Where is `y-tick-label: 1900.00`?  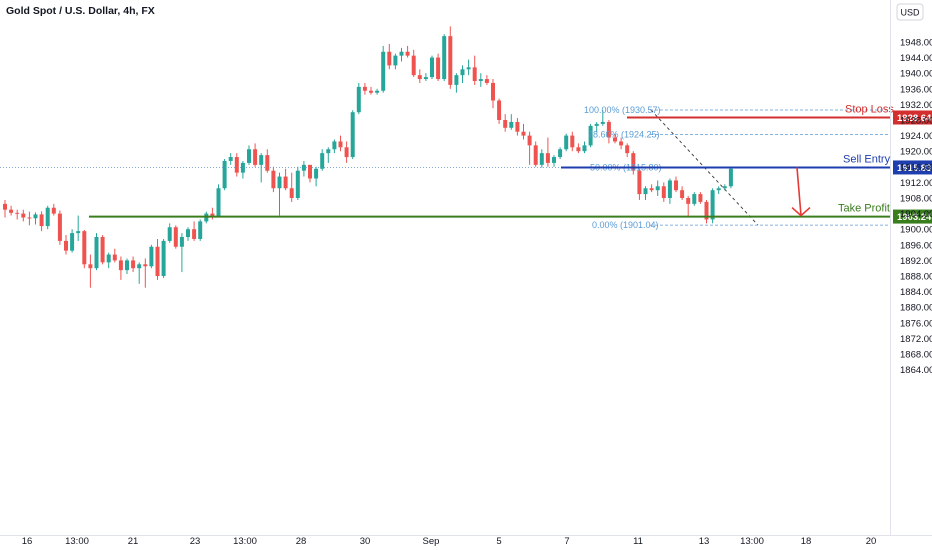
y-tick-label: 1900.00 is located at coordinates (916, 230).